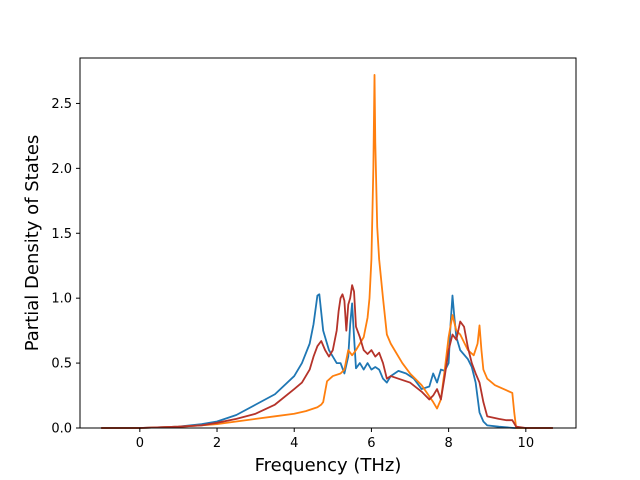  I want to click on x-tick-label: 4, so click(294, 443).